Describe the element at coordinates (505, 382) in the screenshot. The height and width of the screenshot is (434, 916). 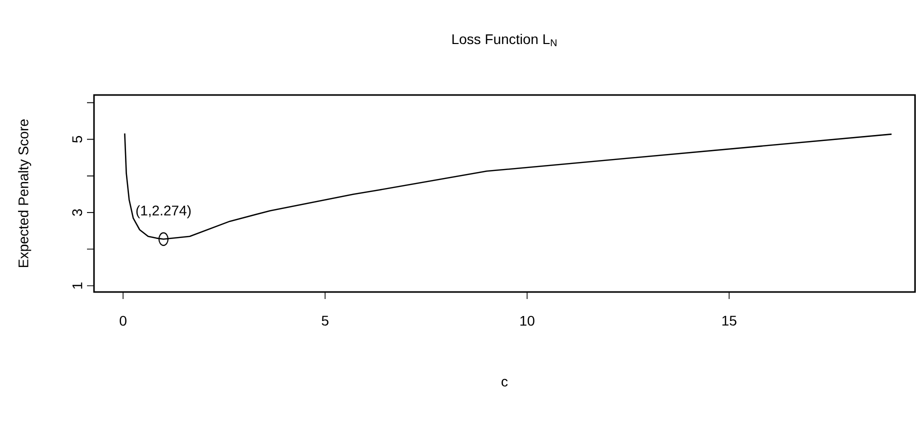
I see `x-axis-title: c` at that location.